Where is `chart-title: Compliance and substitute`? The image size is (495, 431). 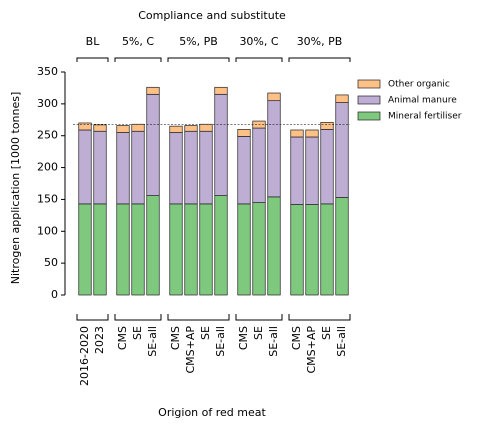
chart-title: Compliance and substitute is located at coordinates (212, 15).